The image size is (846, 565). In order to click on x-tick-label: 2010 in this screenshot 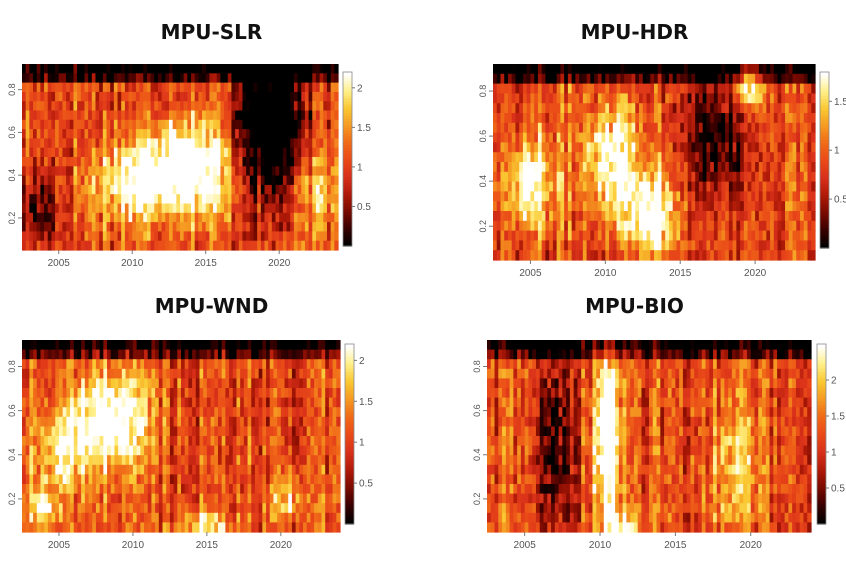, I will do `click(132, 263)`.